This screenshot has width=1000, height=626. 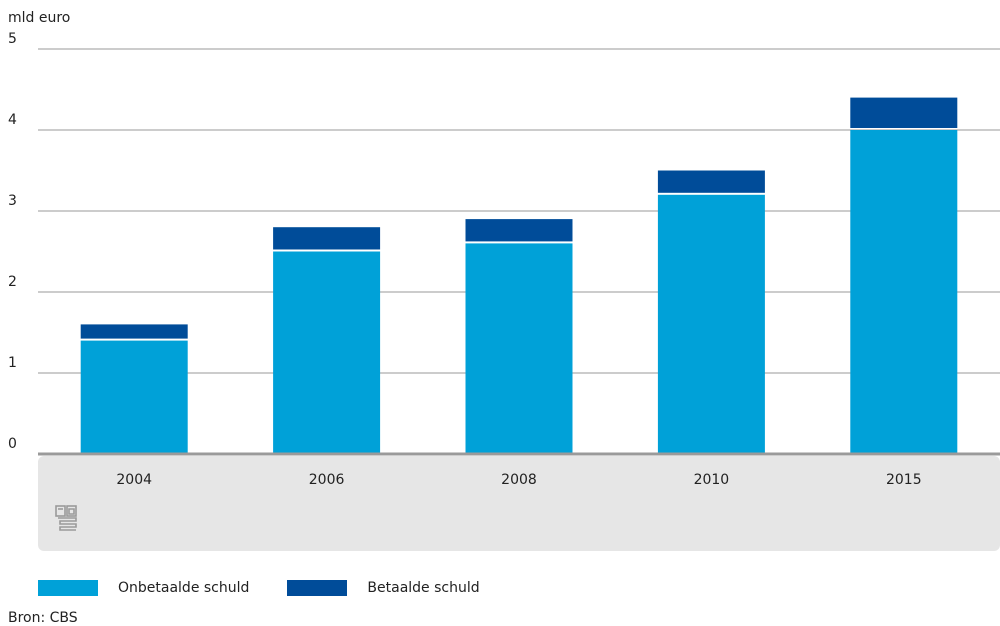 What do you see at coordinates (12, 120) in the screenshot?
I see `y-tick-label: 4` at bounding box center [12, 120].